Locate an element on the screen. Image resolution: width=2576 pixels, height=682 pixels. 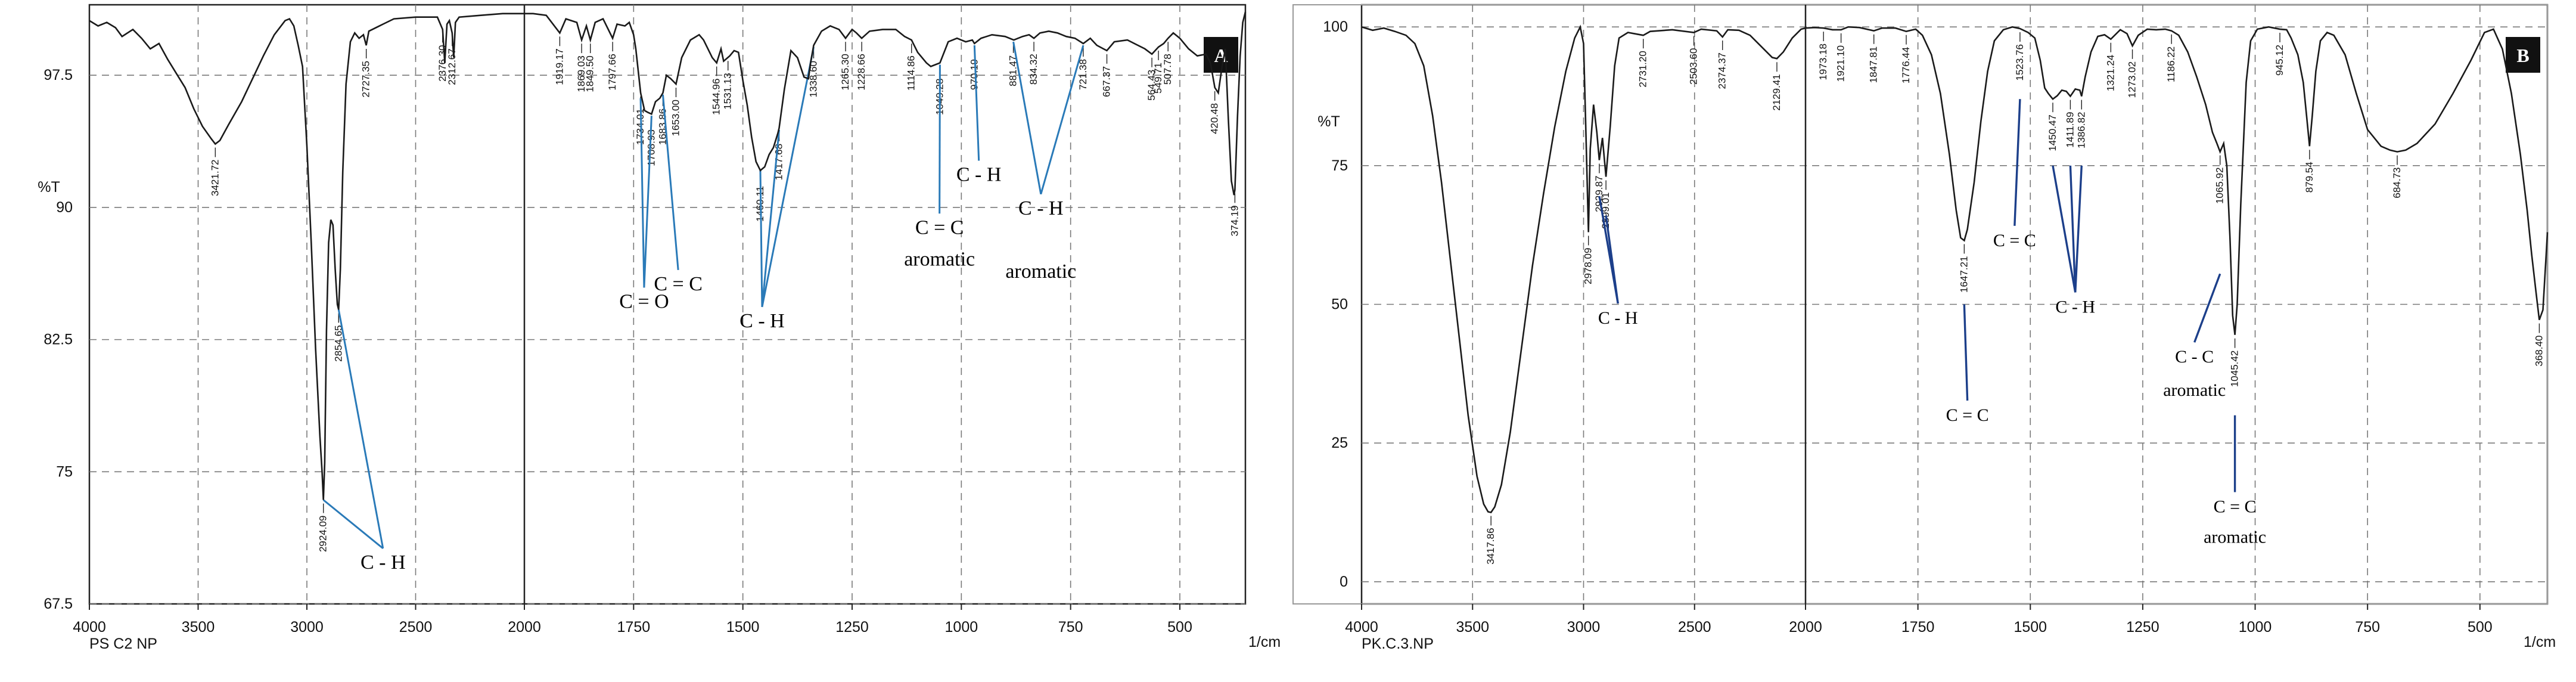
peak-label: 549.71 is located at coordinates (1158, 78).